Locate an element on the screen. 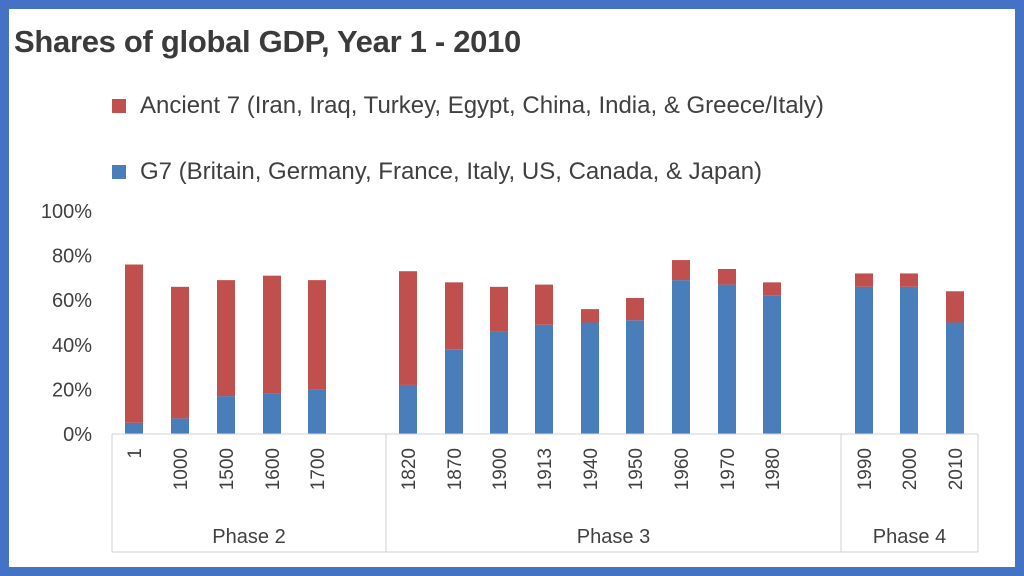 The width and height of the screenshot is (1024, 576). x-tick-label: 1820 is located at coordinates (409, 469).